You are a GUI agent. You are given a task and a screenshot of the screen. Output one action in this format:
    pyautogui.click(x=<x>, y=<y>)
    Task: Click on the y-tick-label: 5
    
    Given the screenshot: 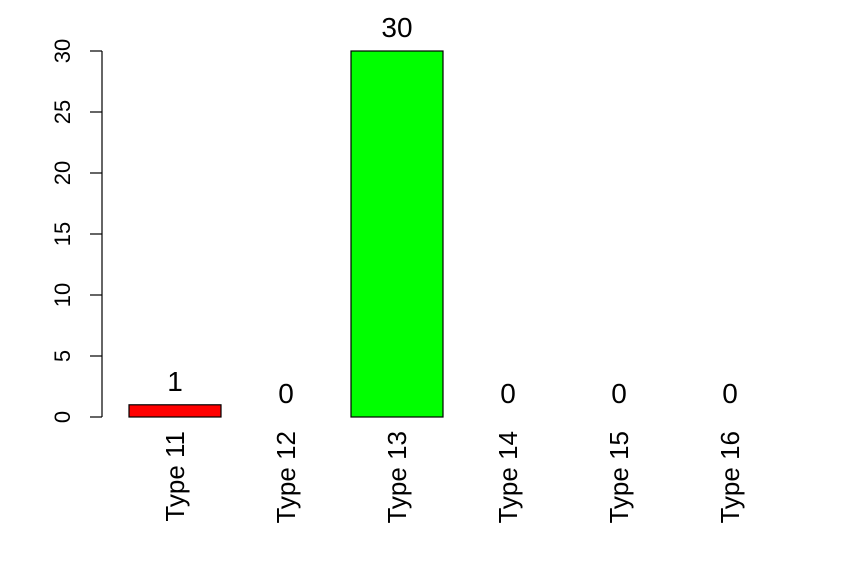 What is the action you would take?
    pyautogui.click(x=62, y=356)
    